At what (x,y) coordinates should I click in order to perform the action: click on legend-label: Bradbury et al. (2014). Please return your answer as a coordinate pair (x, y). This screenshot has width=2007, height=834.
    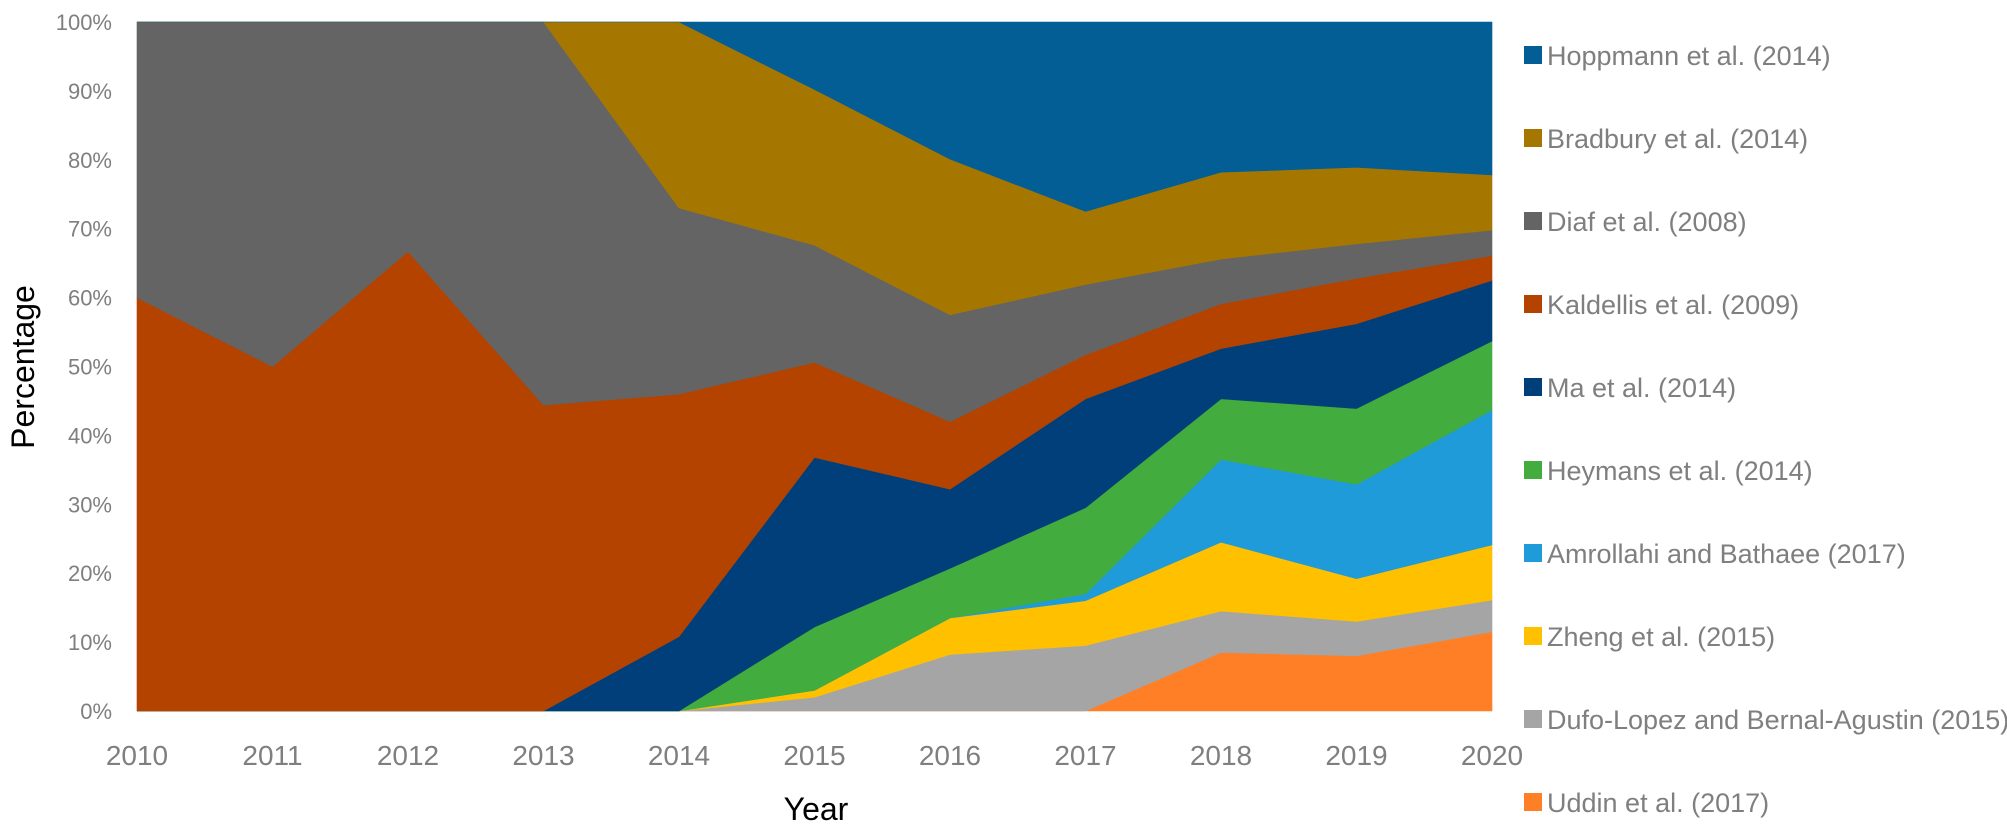
    Looking at the image, I should click on (1677, 139).